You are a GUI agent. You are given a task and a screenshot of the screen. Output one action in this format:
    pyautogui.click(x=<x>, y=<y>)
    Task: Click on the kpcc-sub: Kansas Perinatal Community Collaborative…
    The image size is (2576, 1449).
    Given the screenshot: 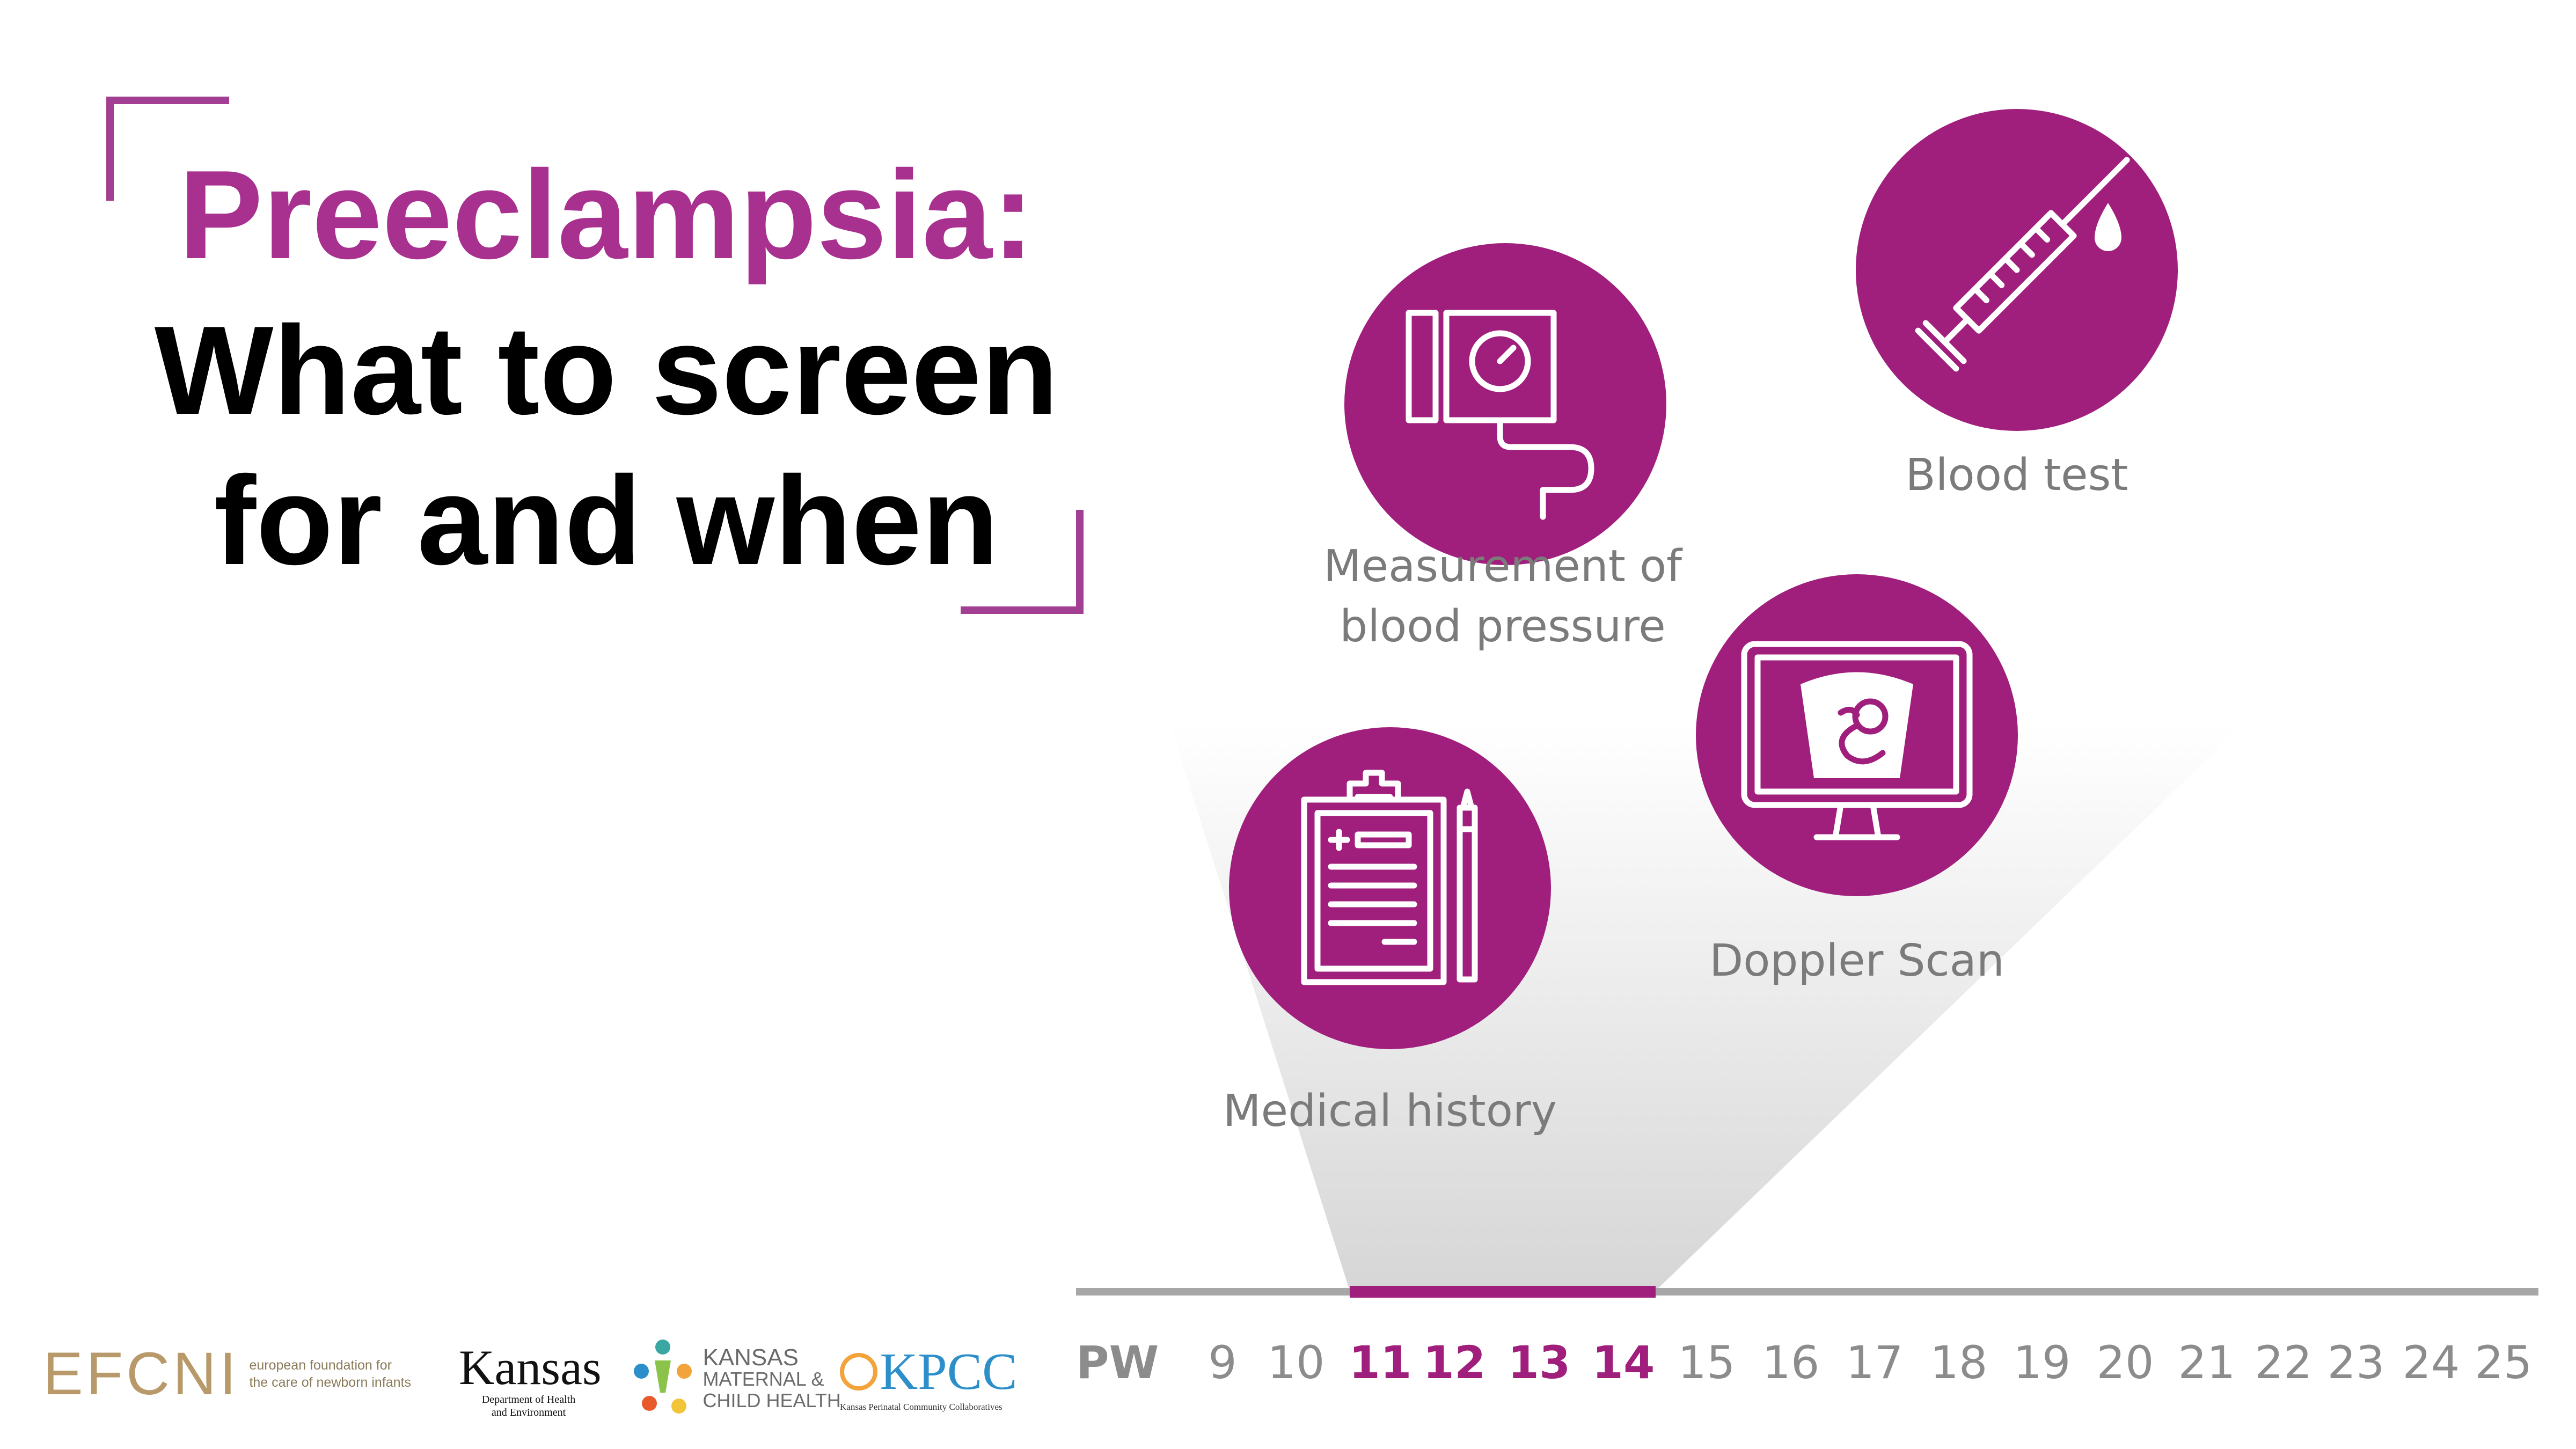 What is the action you would take?
    pyautogui.click(x=921, y=1407)
    